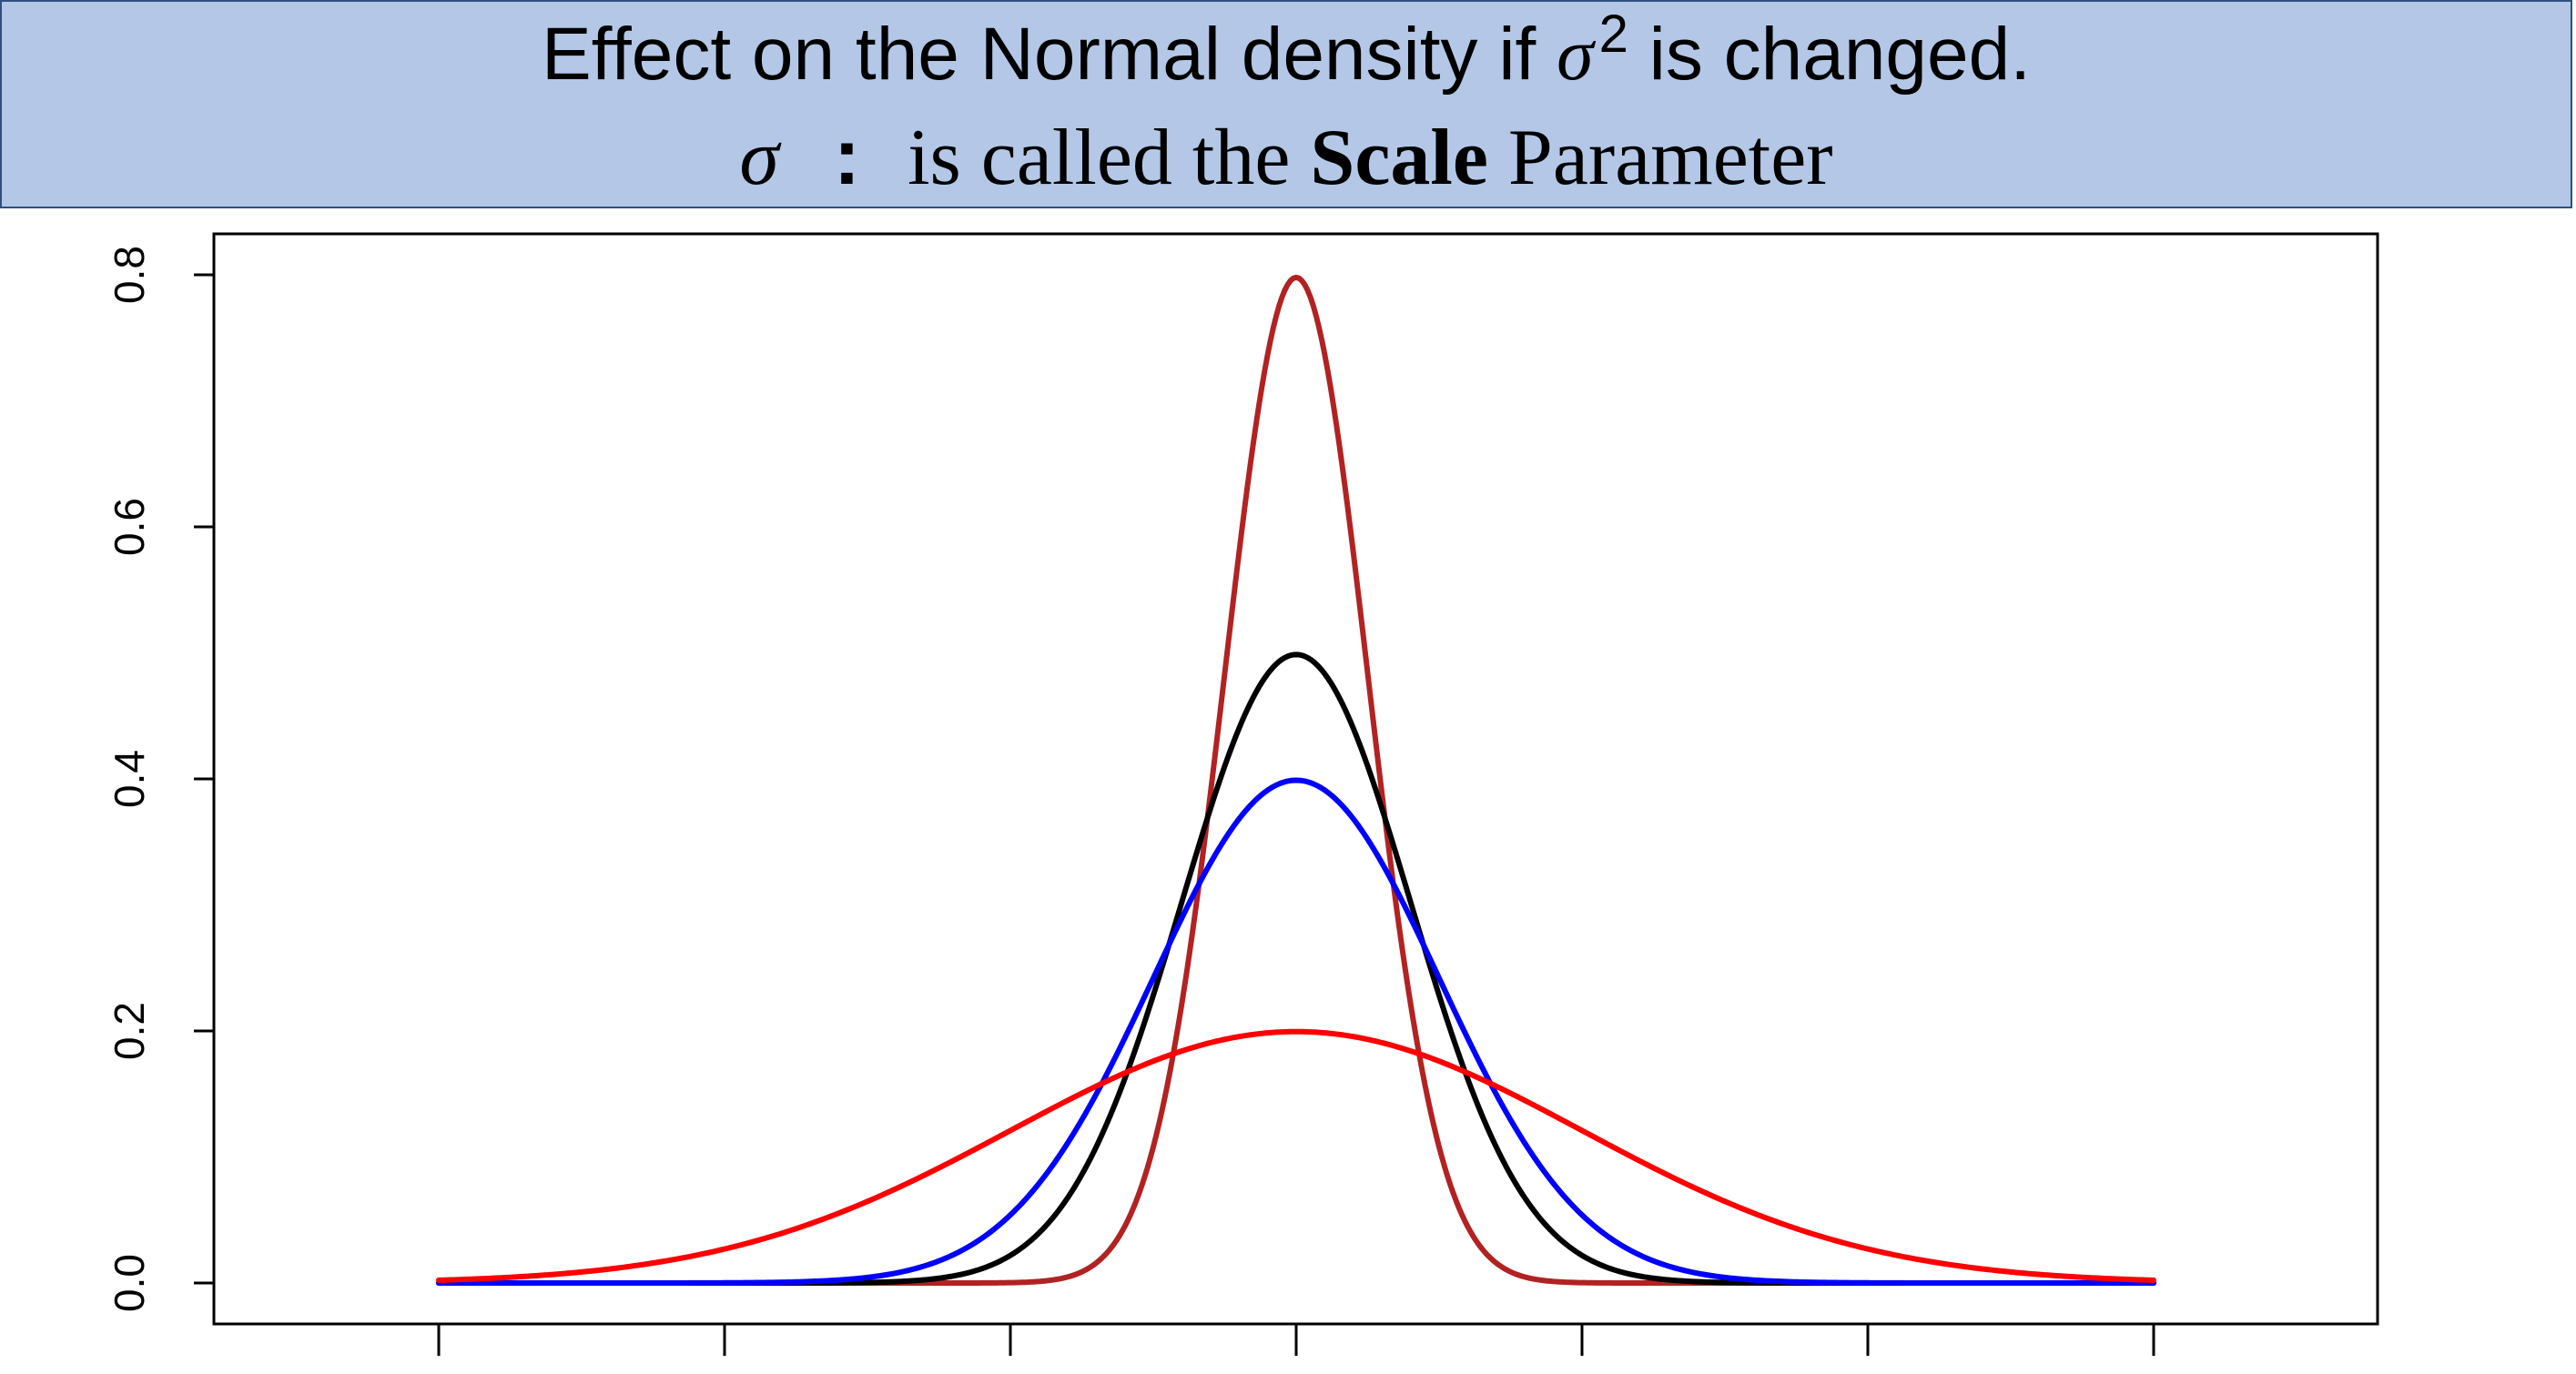  Describe the element at coordinates (1613, 34) in the screenshot. I see `superscript-two: 2` at that location.